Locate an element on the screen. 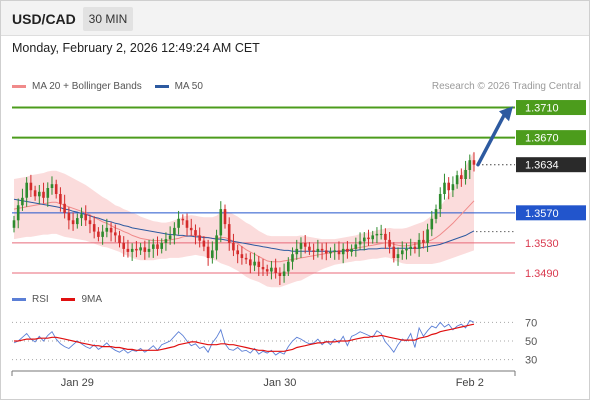  legend-ma20-label: MA 20 + Bollinger Bands is located at coordinates (87, 86).